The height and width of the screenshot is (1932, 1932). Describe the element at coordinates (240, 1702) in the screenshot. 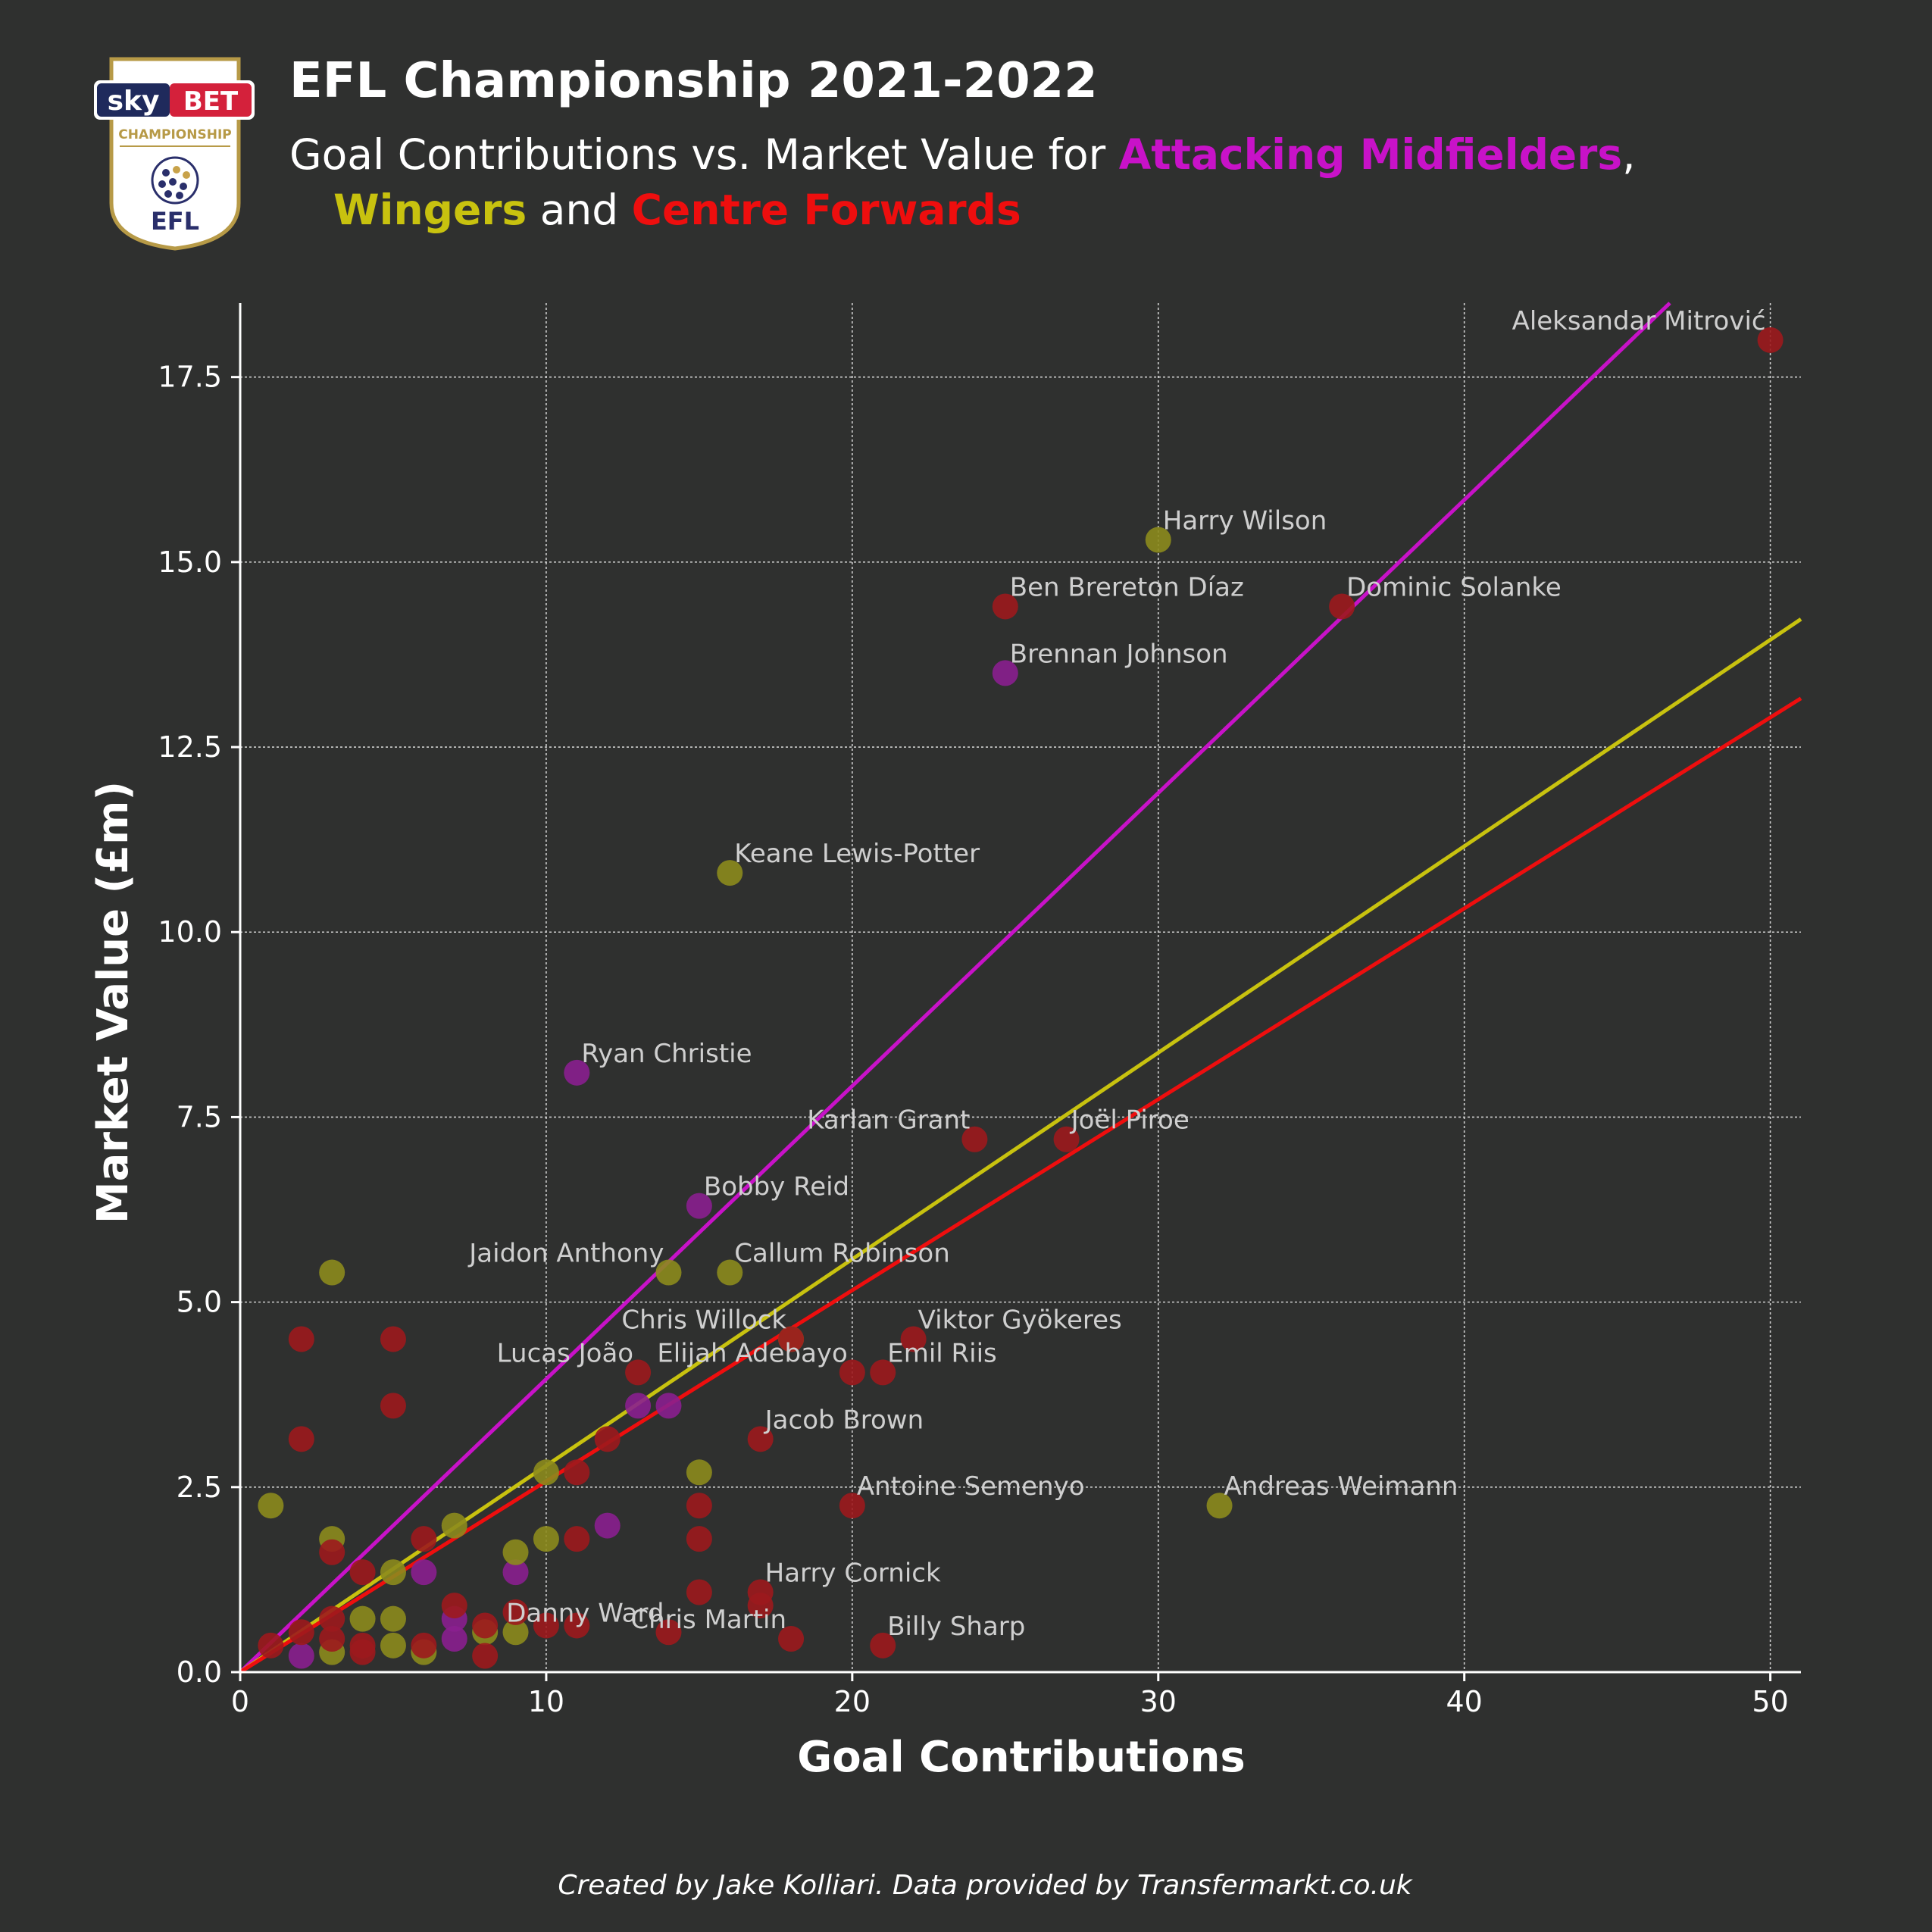

I see `x-tick-label: 0` at that location.